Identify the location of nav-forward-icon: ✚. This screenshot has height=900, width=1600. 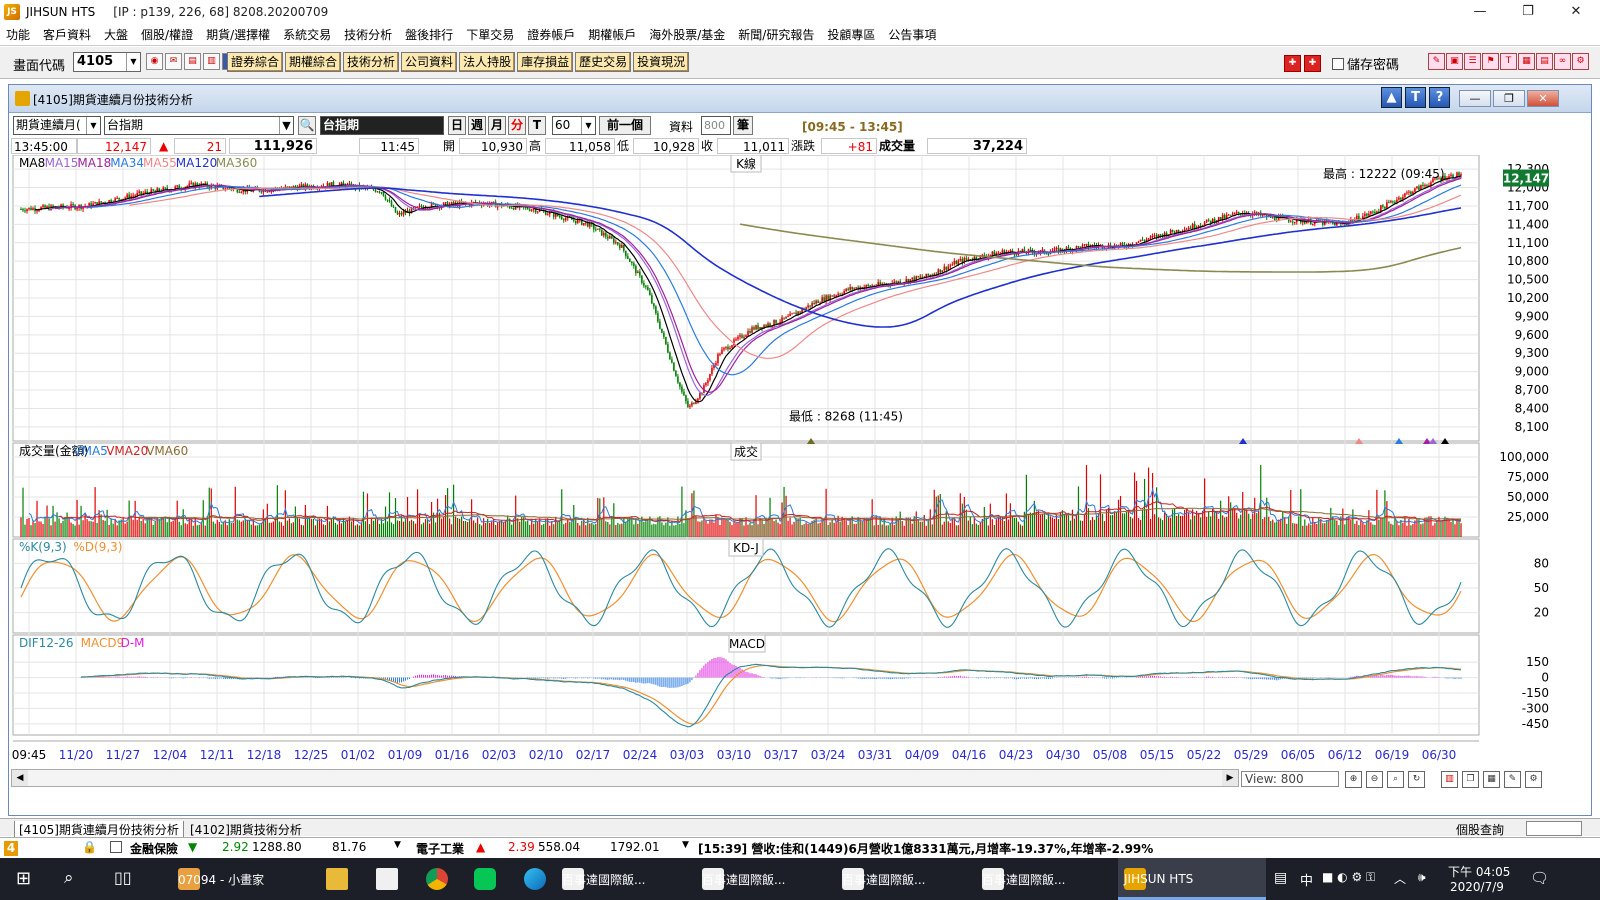
(1312, 63).